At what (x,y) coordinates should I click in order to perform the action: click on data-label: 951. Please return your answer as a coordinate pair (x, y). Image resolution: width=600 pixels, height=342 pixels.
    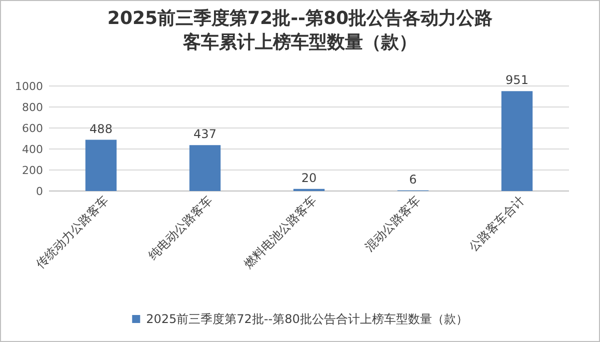
    Looking at the image, I should click on (517, 80).